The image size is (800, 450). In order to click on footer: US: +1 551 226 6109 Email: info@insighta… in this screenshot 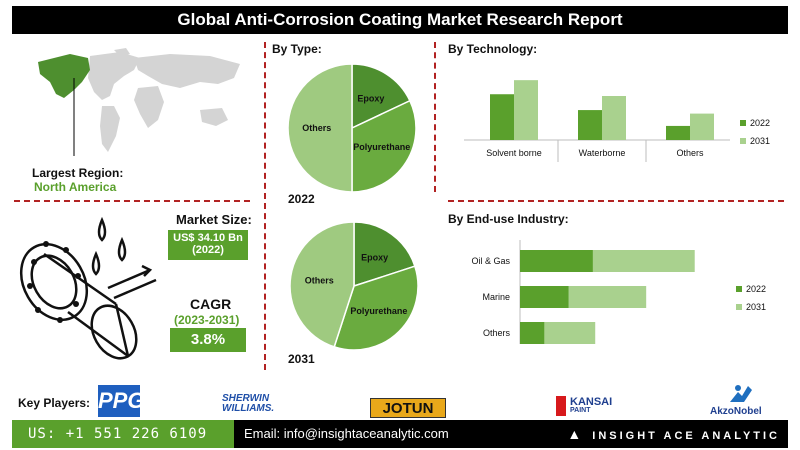, I will do `click(400, 435)`.